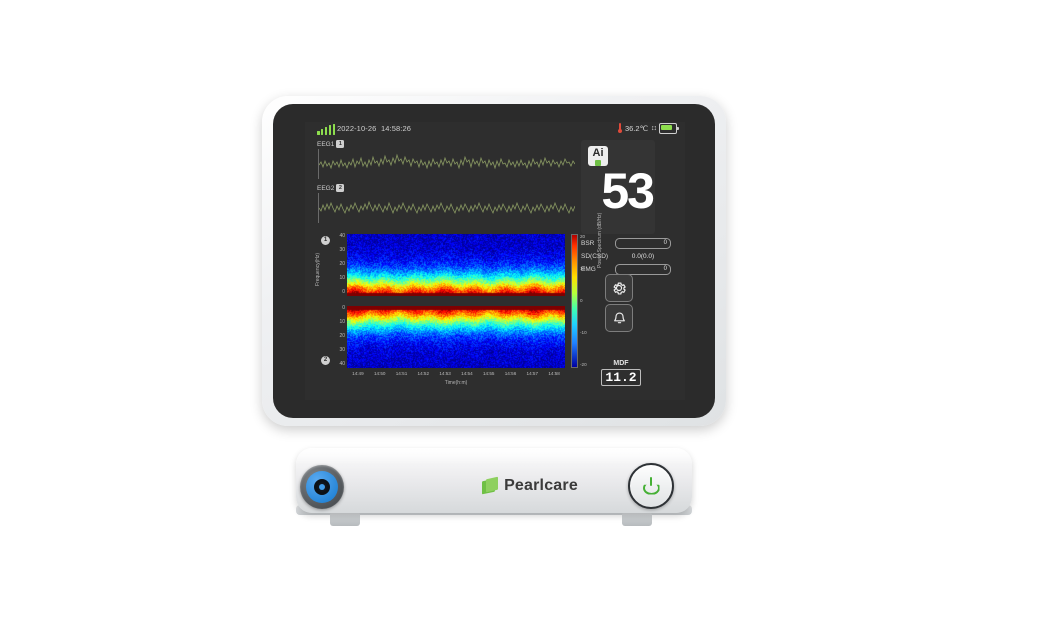 Image resolution: width=1060 pixels, height=620 pixels. Describe the element at coordinates (447, 164) in the screenshot. I see `eeg1-trace` at that location.